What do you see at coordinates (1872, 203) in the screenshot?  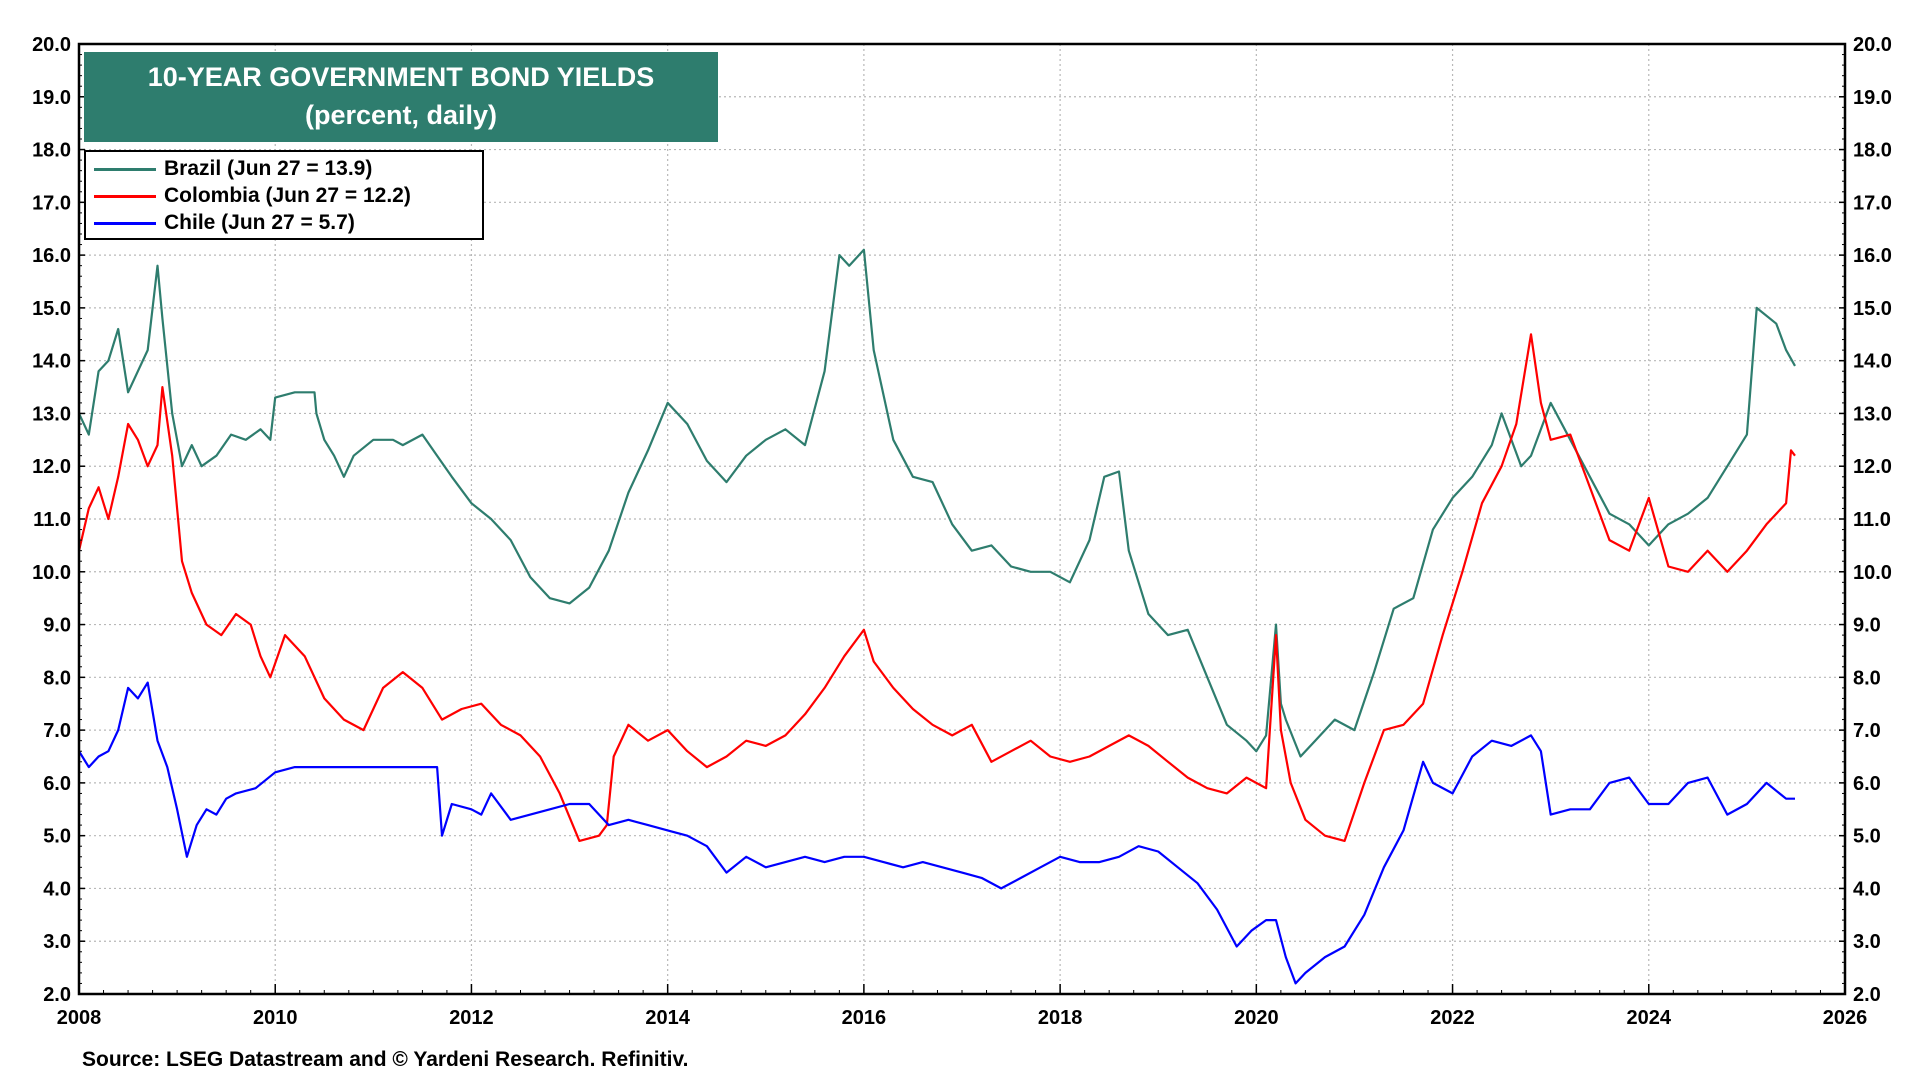 I see `y-tick-label-right: 17.0` at bounding box center [1872, 203].